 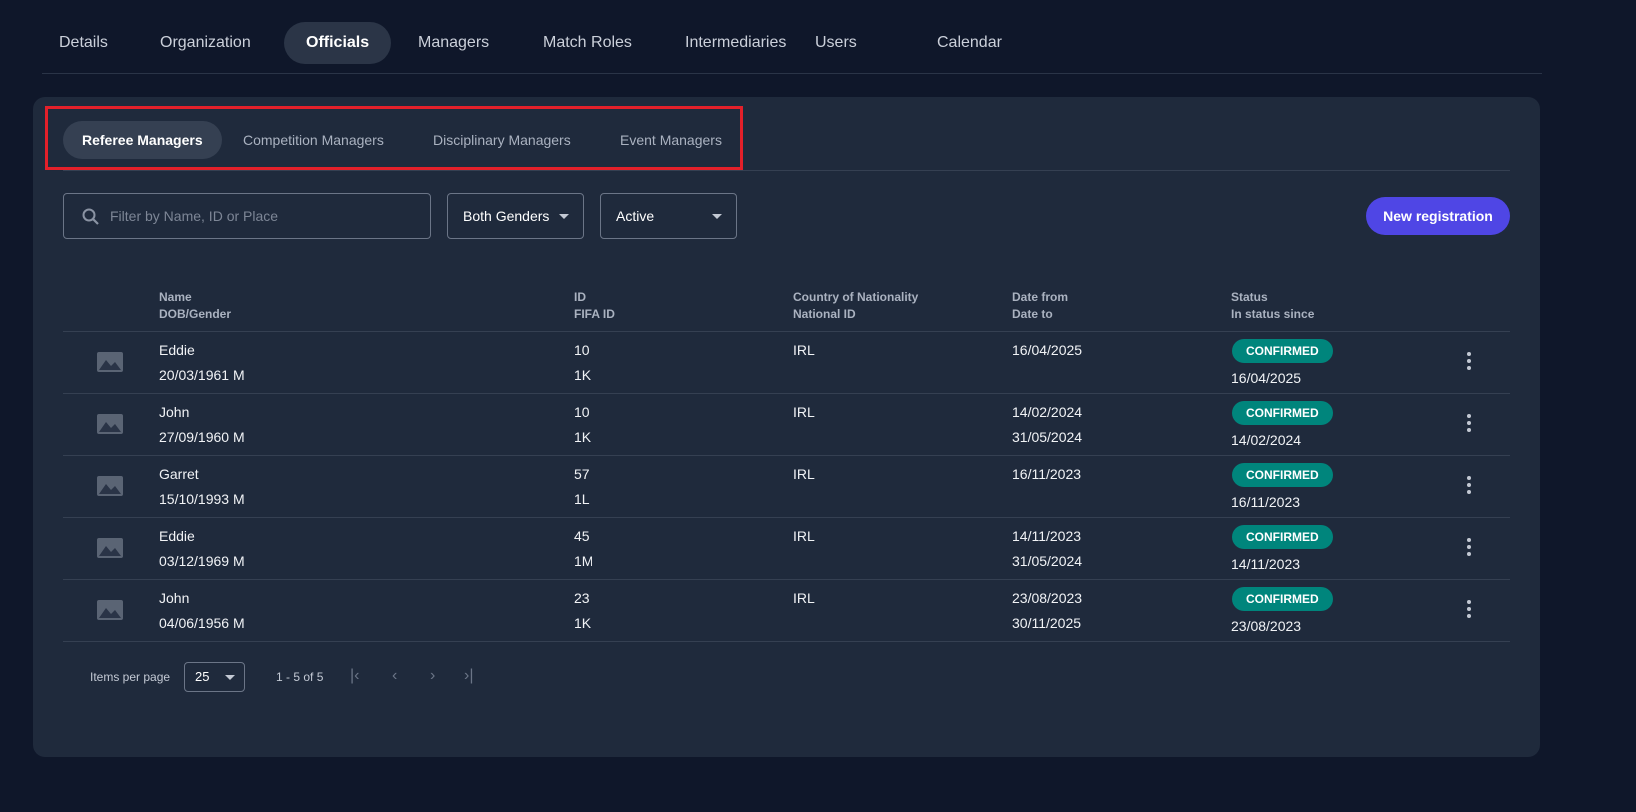 What do you see at coordinates (1047, 412) in the screenshot?
I see `date-from: 14/02/2024` at bounding box center [1047, 412].